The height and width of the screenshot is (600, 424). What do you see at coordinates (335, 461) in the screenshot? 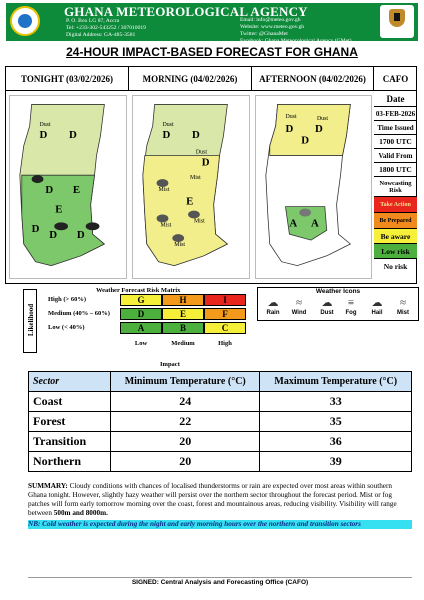
I see `max-temp: 39` at bounding box center [335, 461].